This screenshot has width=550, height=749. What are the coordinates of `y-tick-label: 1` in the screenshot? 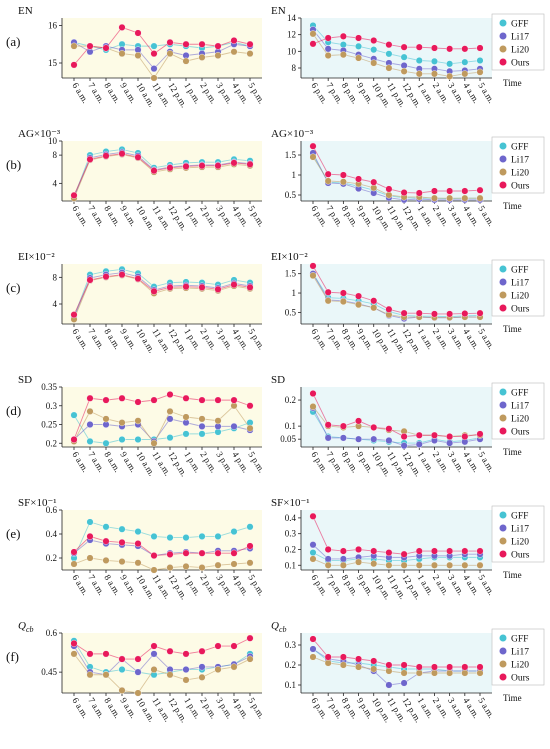 It's located at (294, 175).